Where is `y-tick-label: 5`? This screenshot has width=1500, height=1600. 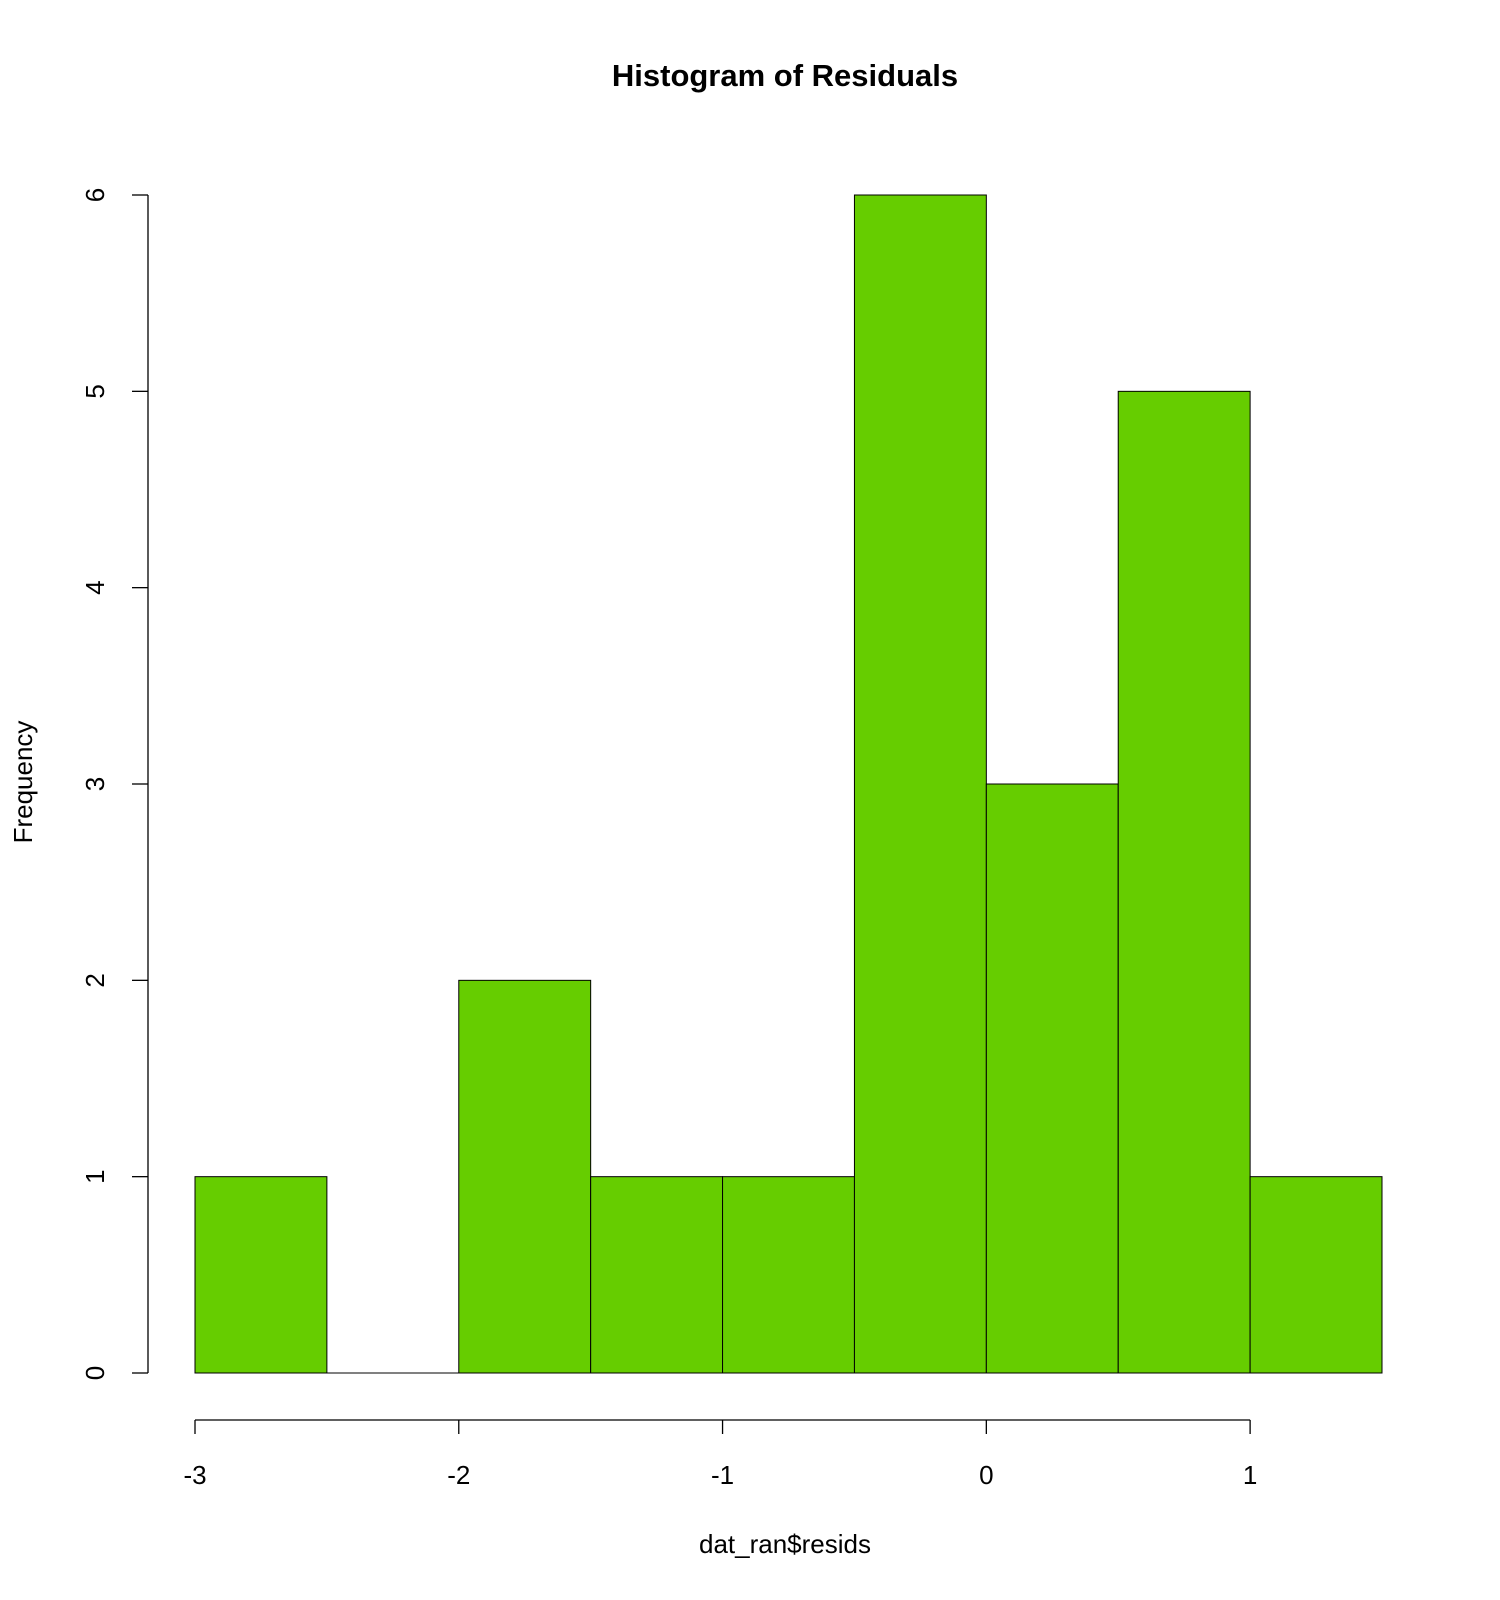
y-tick-label: 5 is located at coordinates (95, 391).